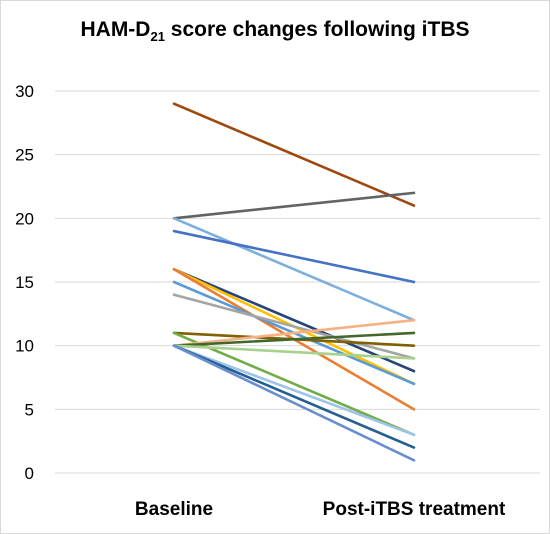  Describe the element at coordinates (24, 346) in the screenshot. I see `y-tick-label-10: 10` at that location.